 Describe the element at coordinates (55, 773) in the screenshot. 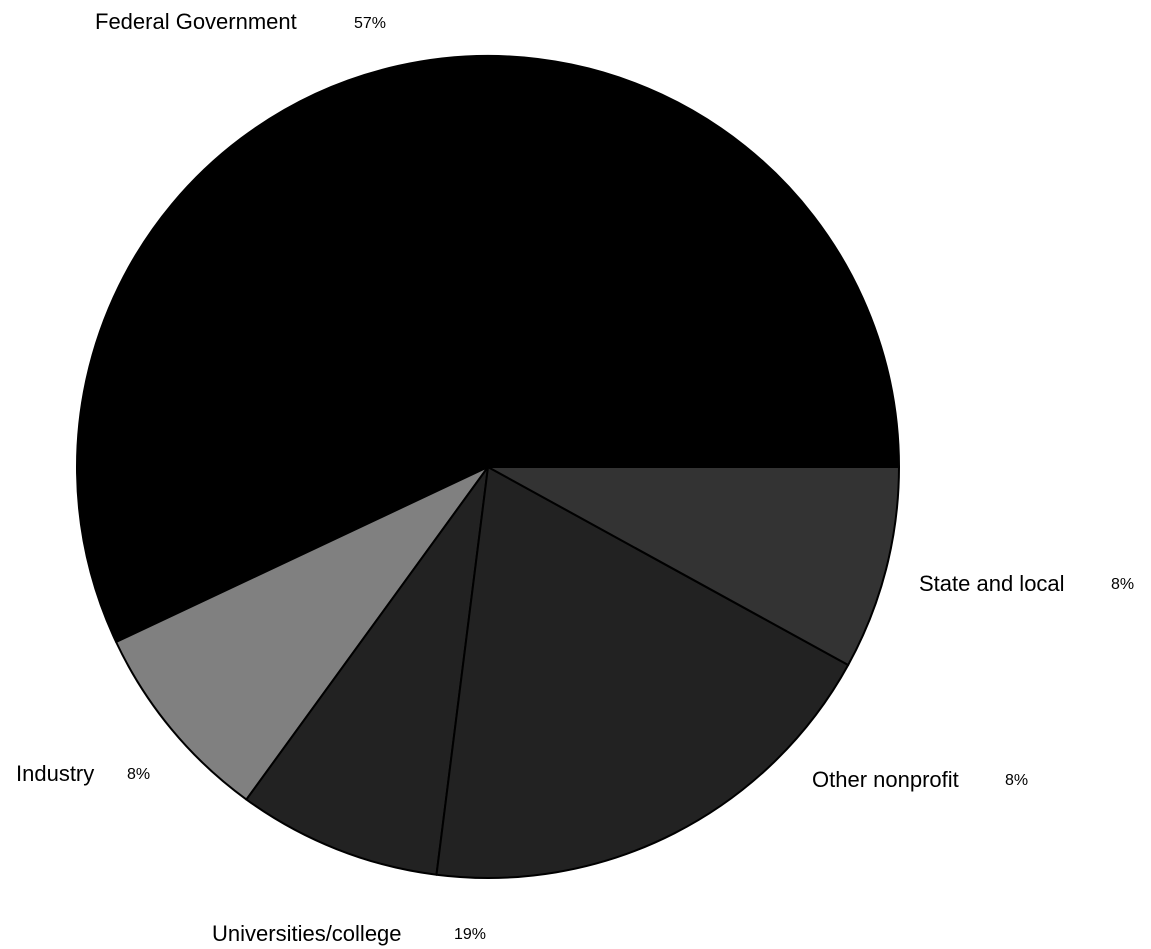

I see `label-industry: Industry` at that location.